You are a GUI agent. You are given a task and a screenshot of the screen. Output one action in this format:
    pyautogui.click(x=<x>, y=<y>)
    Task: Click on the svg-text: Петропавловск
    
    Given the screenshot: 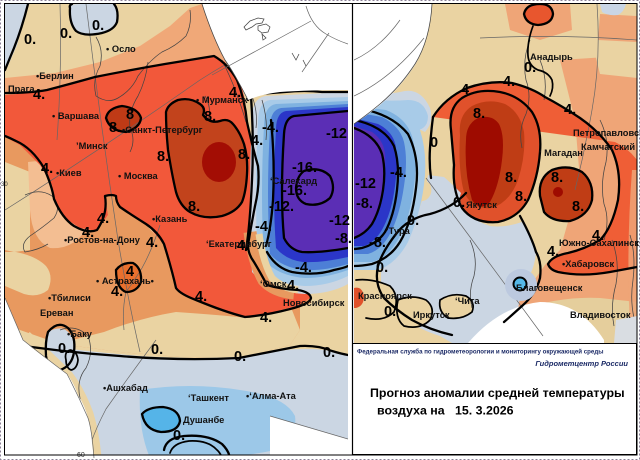 What is the action you would take?
    pyautogui.click(x=606, y=133)
    